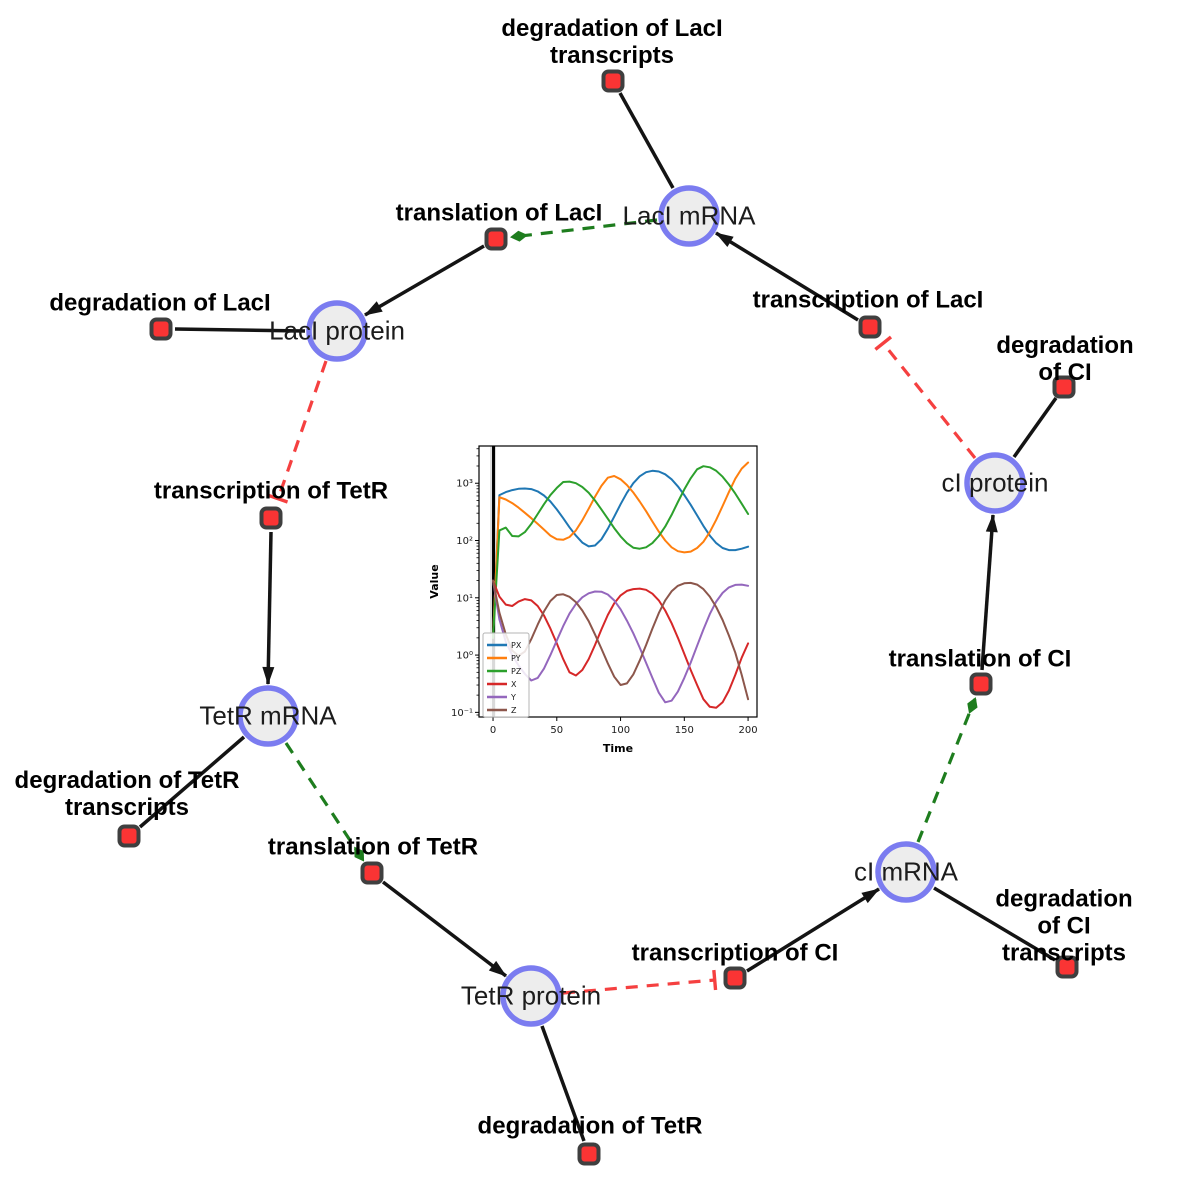  What do you see at coordinates (994, 924) in the screenshot?
I see `edge-cI-mrna-to-degradation` at bounding box center [994, 924].